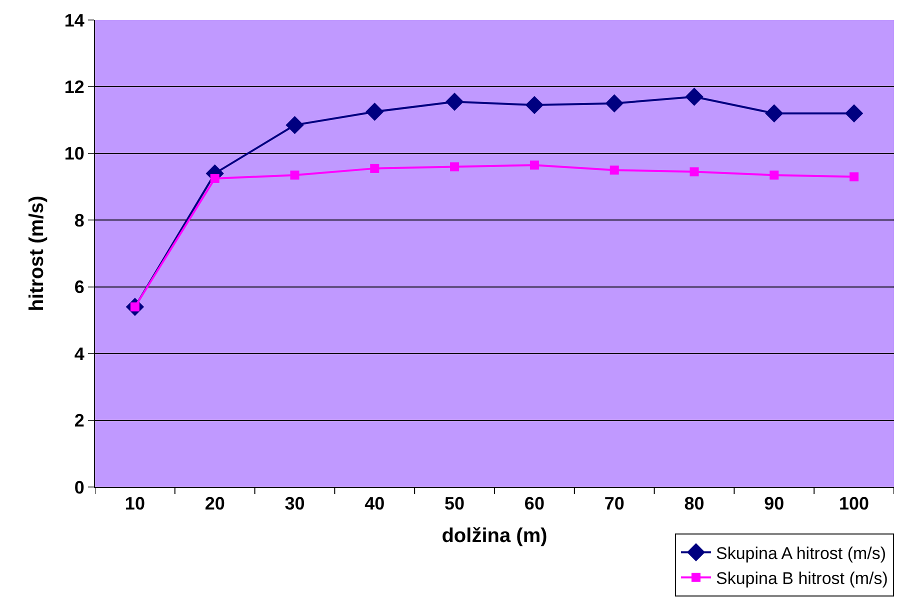  I want to click on x-tick-label: 80, so click(694, 504).